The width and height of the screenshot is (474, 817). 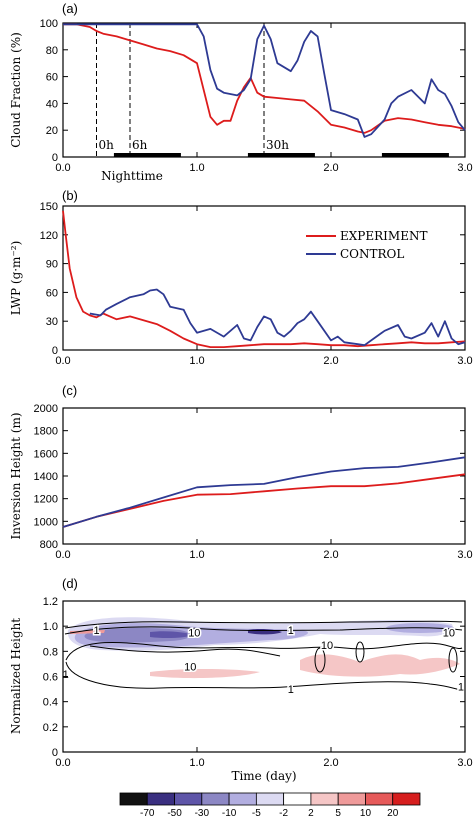 What do you see at coordinates (50, 703) in the screenshot?
I see `y-tick-label: 0.4` at bounding box center [50, 703].